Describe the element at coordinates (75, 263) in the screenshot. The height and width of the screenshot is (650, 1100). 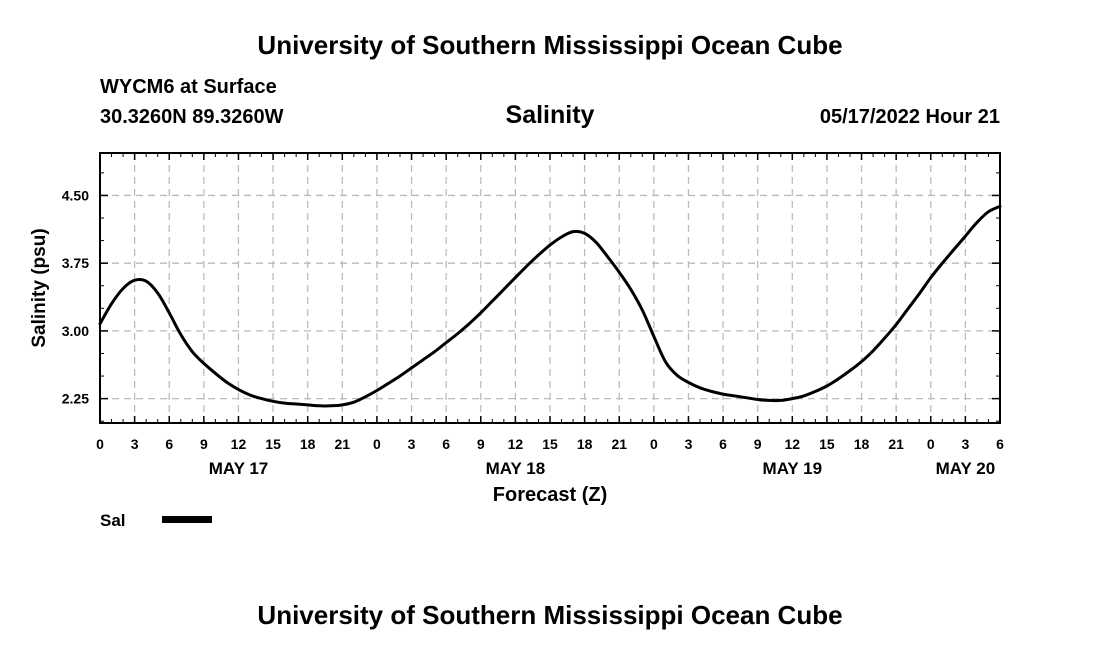
I see `y-tick-label: 3.75` at that location.